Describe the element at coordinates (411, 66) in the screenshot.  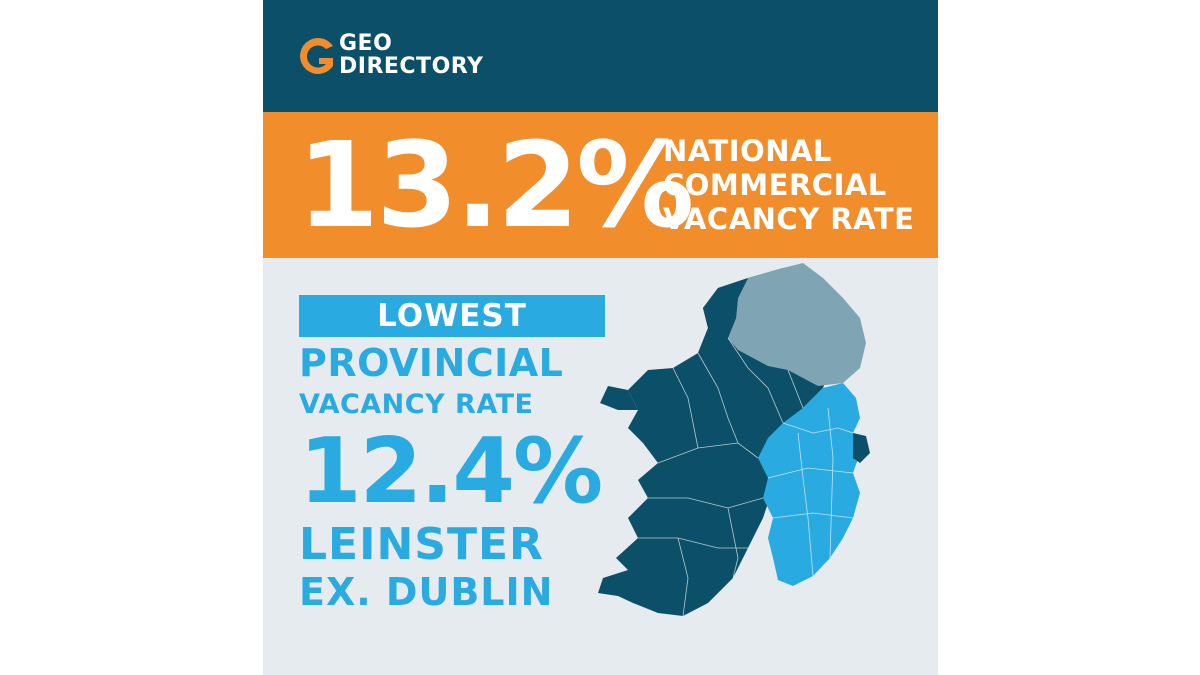
I see `logo-line-directory: DIRECTORY` at that location.